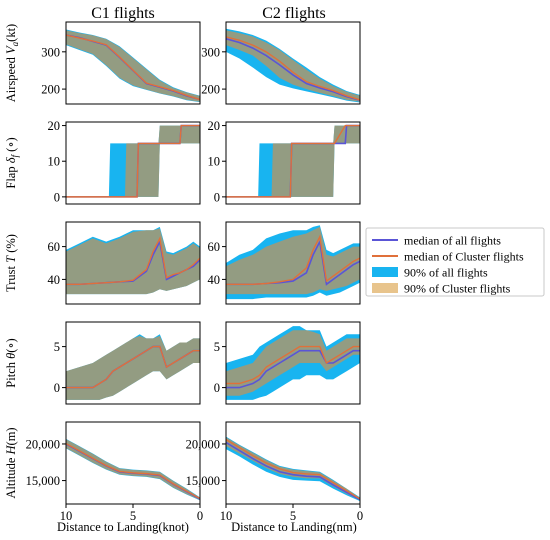 The width and height of the screenshot is (550, 540). I want to click on x-tick-label-r4c0-2: 0, so click(200, 516).